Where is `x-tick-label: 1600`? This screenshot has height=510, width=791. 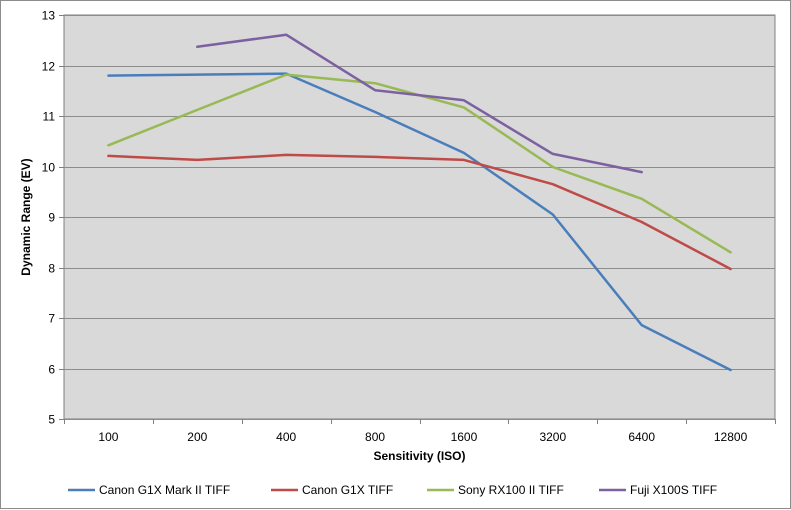
x-tick-label: 1600 is located at coordinates (464, 437).